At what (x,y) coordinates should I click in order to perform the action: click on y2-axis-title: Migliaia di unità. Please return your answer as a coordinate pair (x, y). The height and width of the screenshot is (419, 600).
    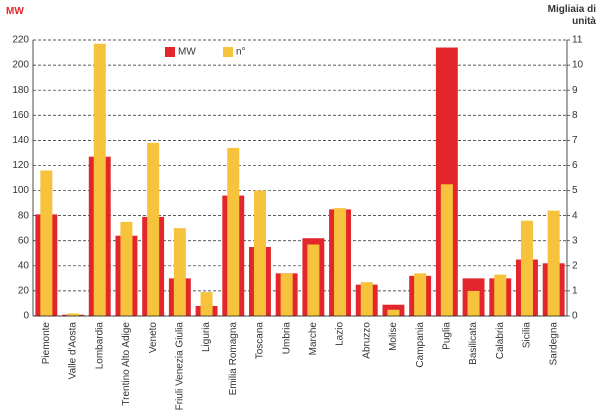
    Looking at the image, I should click on (571, 15).